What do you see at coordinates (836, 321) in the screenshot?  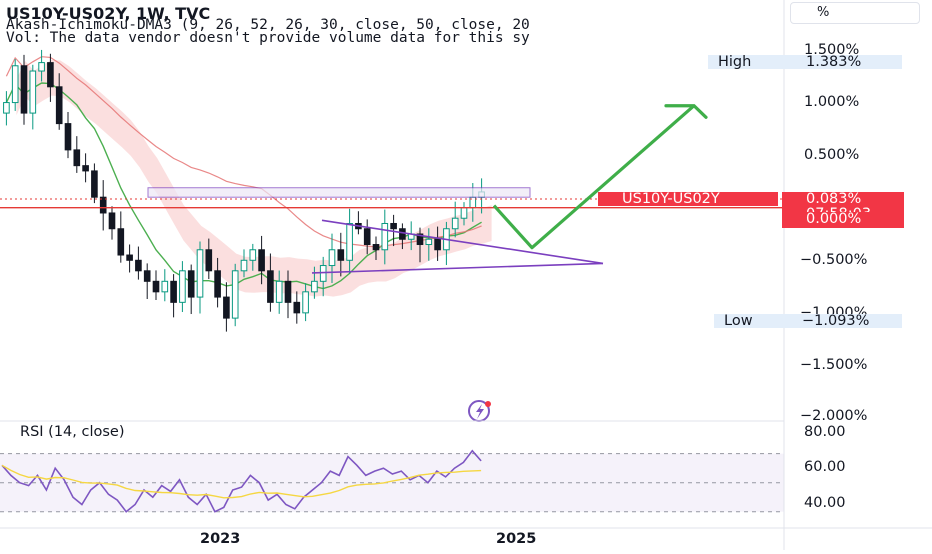 I see `low-value: −1.093%` at bounding box center [836, 321].